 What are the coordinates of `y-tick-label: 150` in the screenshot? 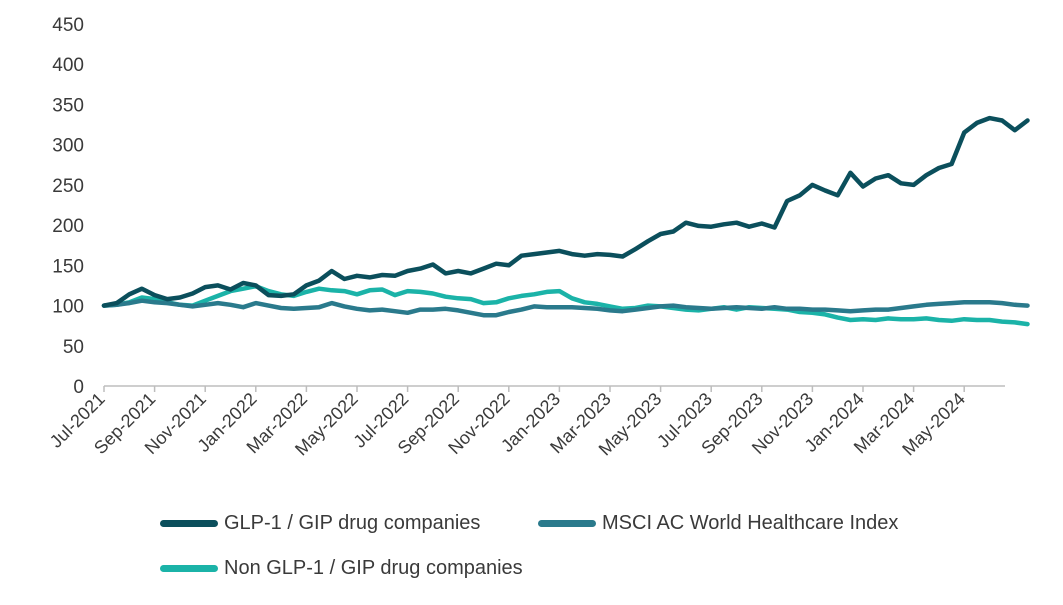 It's located at (68, 266).